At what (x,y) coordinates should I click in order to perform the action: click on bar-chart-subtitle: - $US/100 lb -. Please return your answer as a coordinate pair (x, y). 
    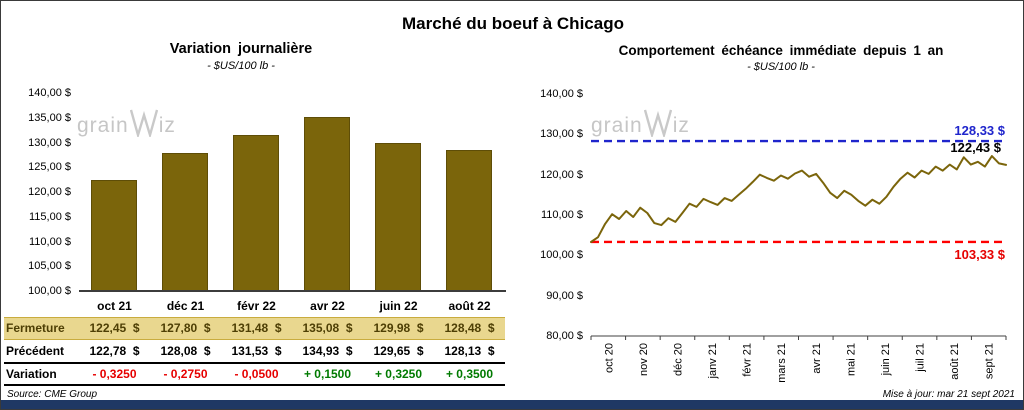
    Looking at the image, I should click on (241, 66).